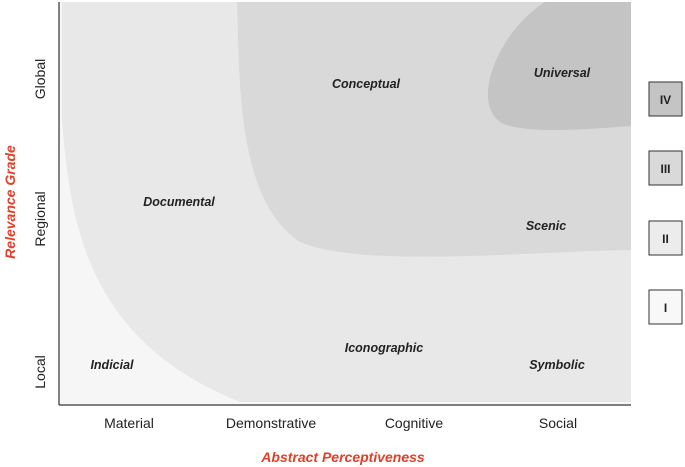 This screenshot has width=685, height=467. I want to click on region-label-indicial: Indicial, so click(112, 365).